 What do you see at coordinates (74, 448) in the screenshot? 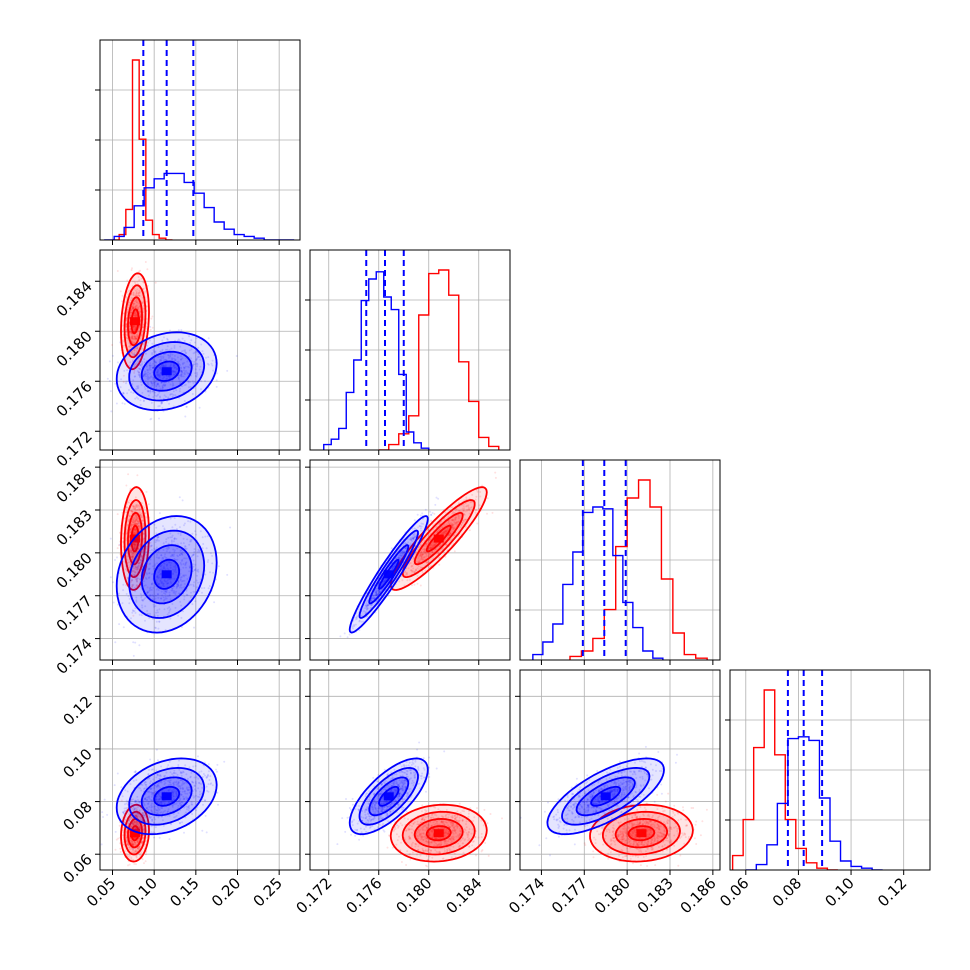
I see `y-tick-label: 0.172` at bounding box center [74, 448].